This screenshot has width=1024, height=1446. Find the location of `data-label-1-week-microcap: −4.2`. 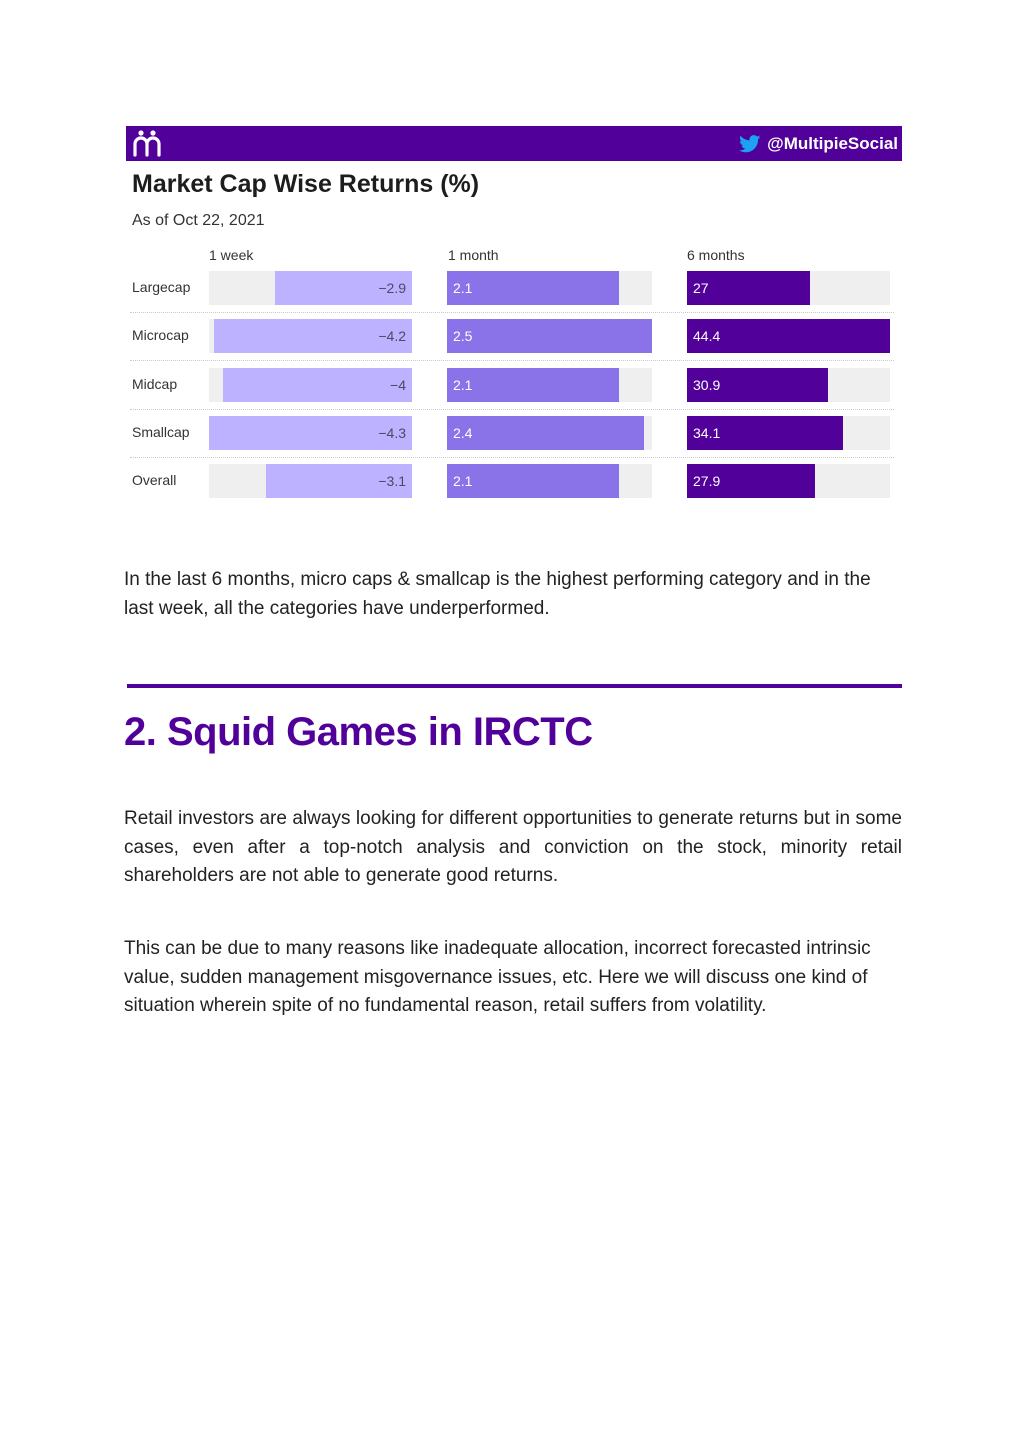

data-label-1-week-microcap: −4.2 is located at coordinates (392, 336).